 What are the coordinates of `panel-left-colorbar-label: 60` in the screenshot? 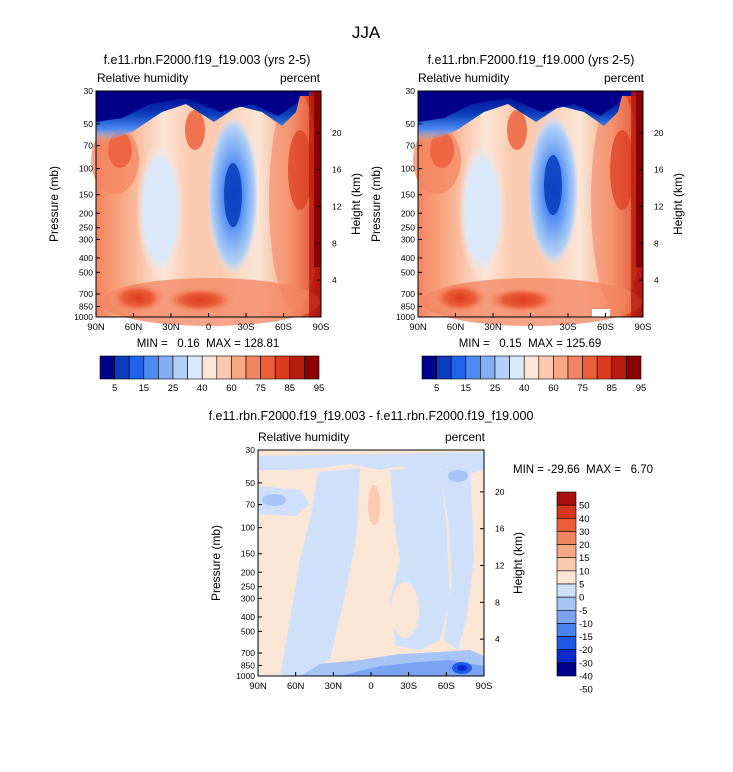 It's located at (231, 388).